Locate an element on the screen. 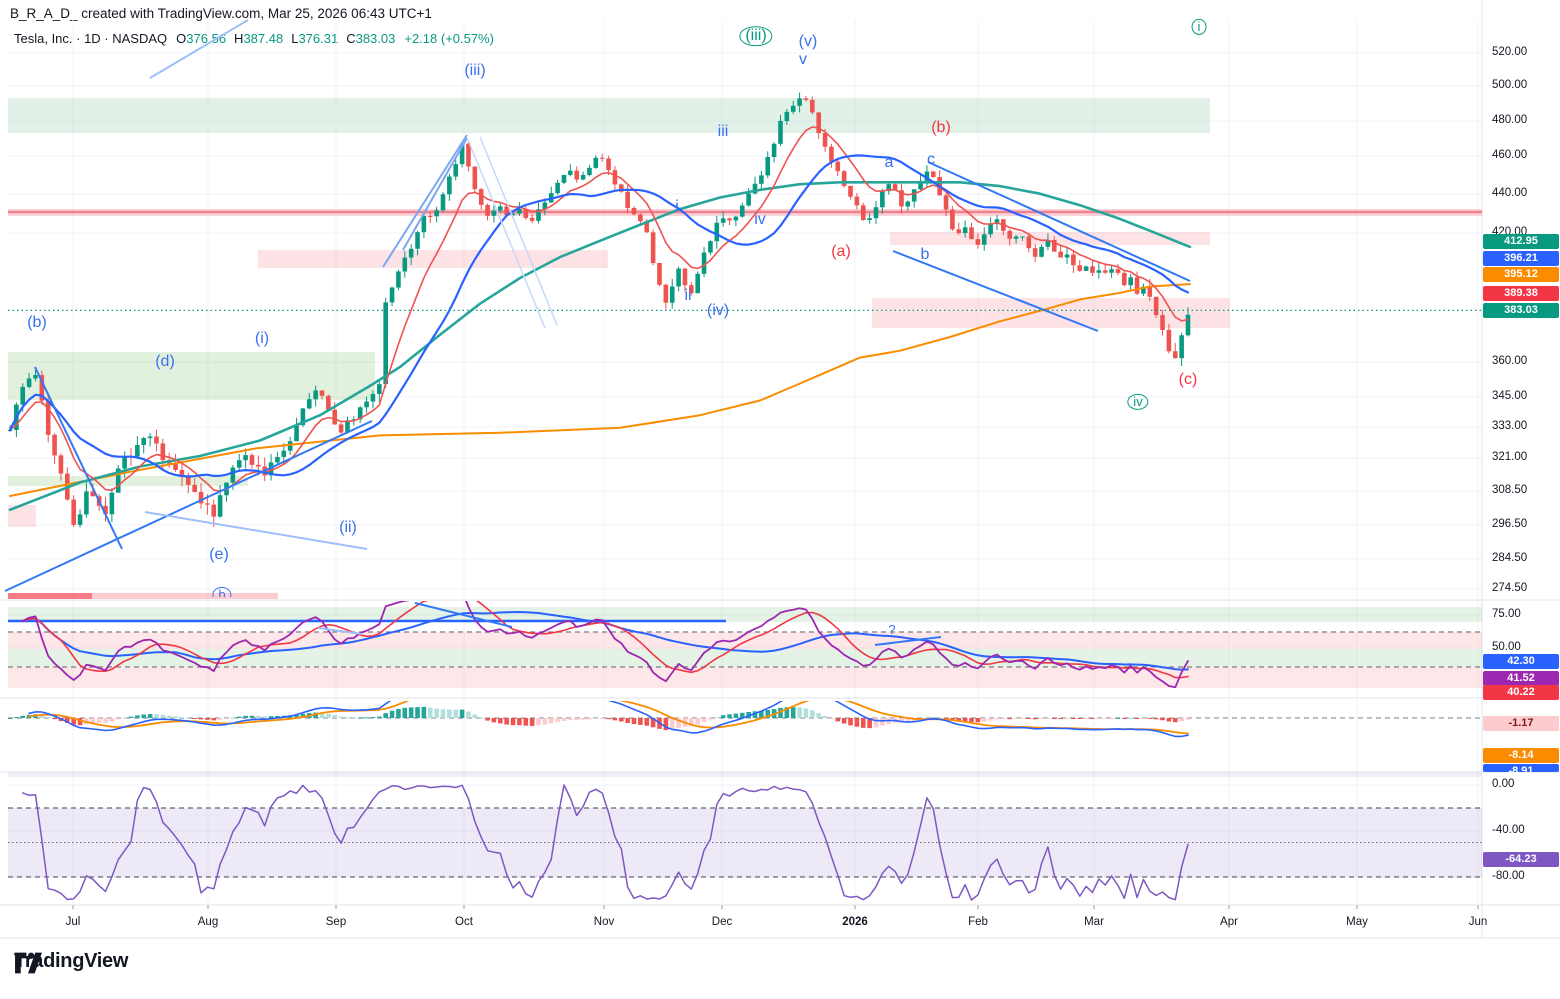 Image resolution: width=1560 pixels, height=999 pixels. wave-label-v: (v) is located at coordinates (808, 42).